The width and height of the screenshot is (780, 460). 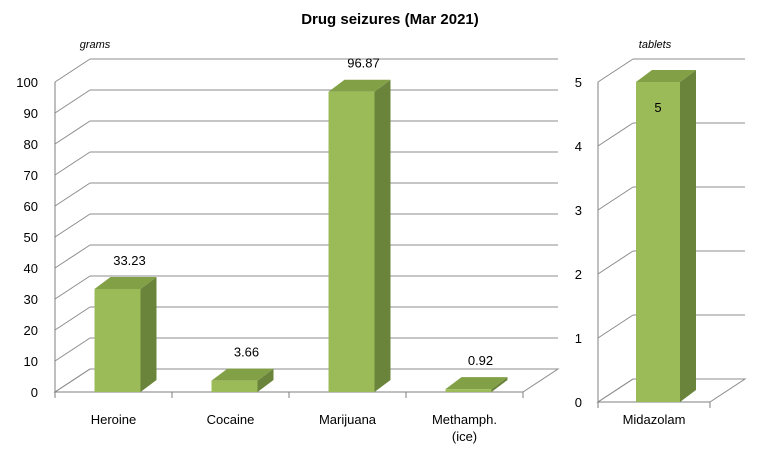 I want to click on y-tick-label: 50, so click(x=31, y=237).